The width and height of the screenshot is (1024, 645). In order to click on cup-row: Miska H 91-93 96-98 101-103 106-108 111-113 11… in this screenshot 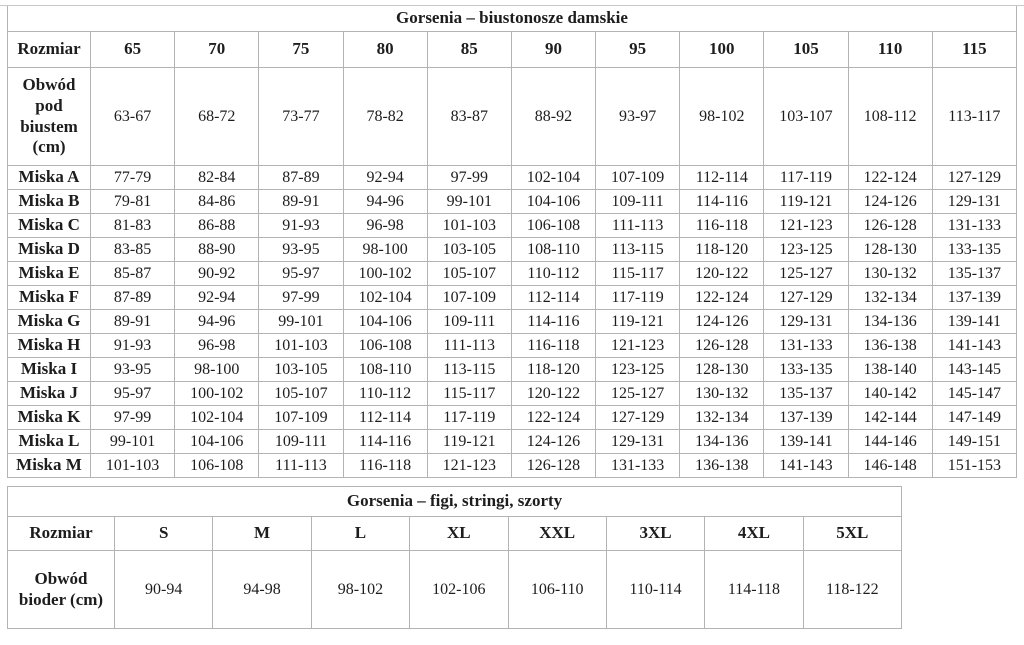, I will do `click(512, 345)`.